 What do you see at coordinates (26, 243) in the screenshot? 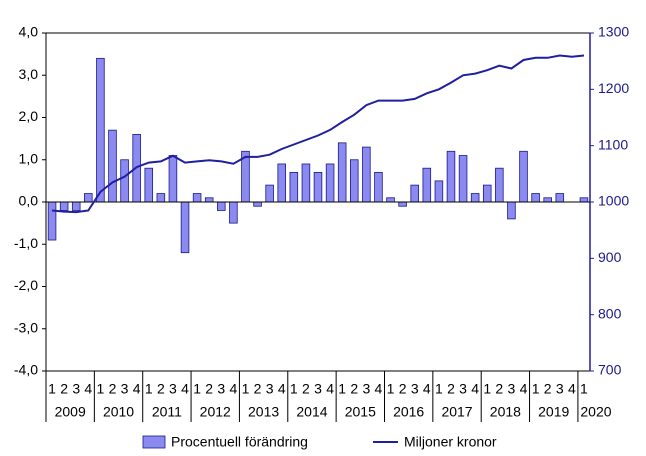
I see `y-tick-label: -1,0` at bounding box center [26, 243].